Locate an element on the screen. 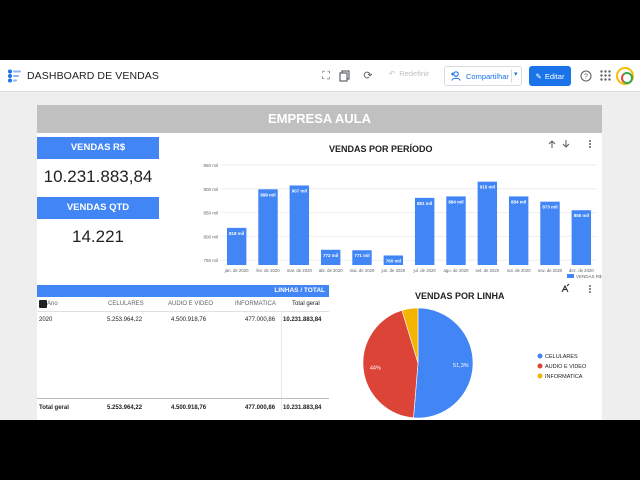  cell-celulares: 5.253.964,22 is located at coordinates (125, 320).